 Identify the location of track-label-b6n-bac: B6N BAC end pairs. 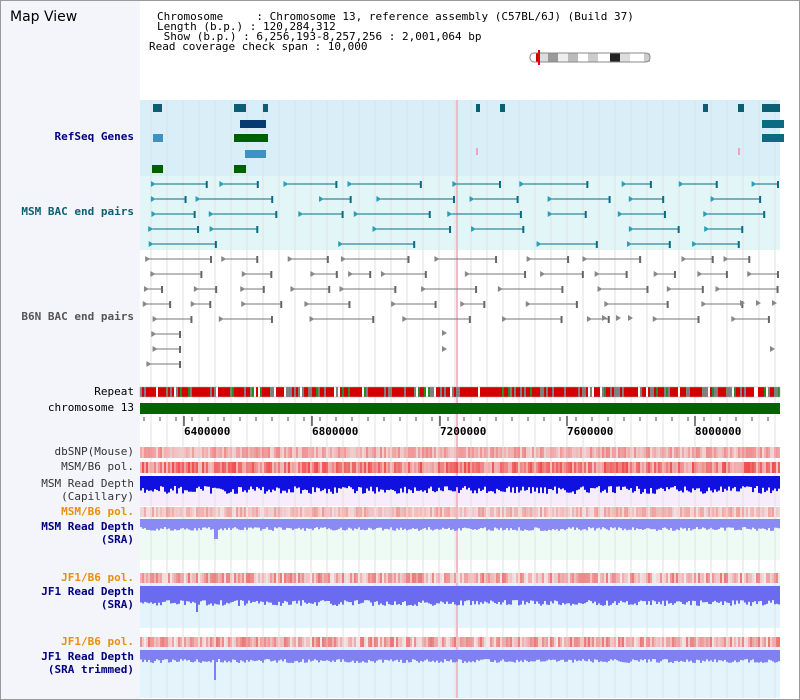
(77, 316).